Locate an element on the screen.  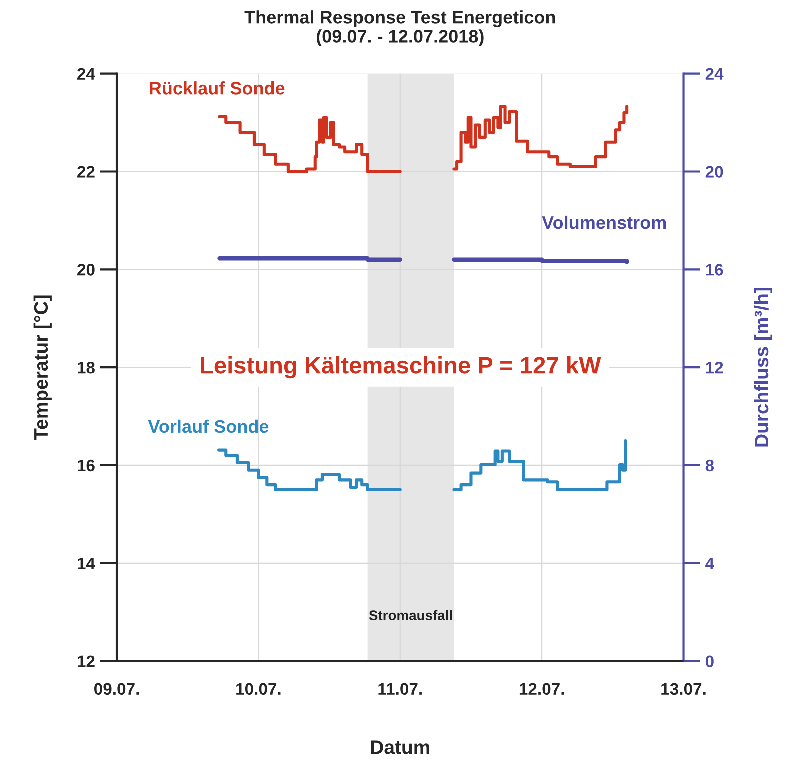
y-tick-label: 24 is located at coordinates (87, 74).